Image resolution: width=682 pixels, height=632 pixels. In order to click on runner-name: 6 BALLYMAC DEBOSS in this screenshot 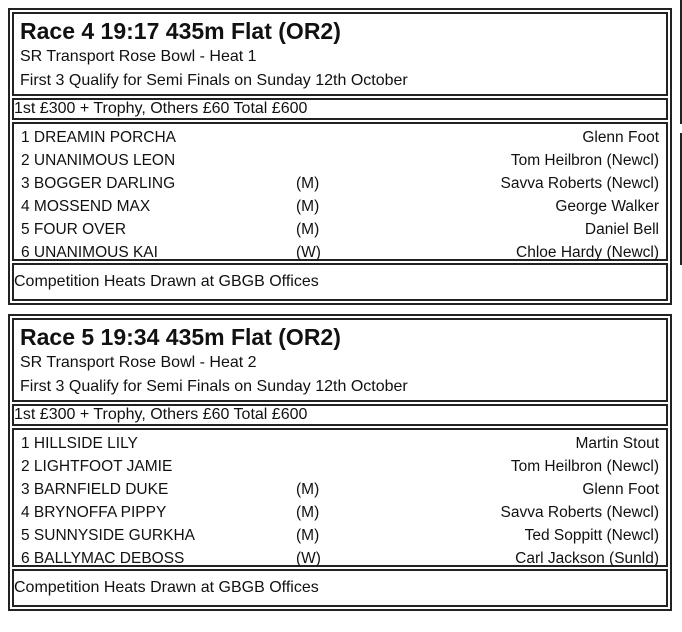, I will do `click(103, 558)`.